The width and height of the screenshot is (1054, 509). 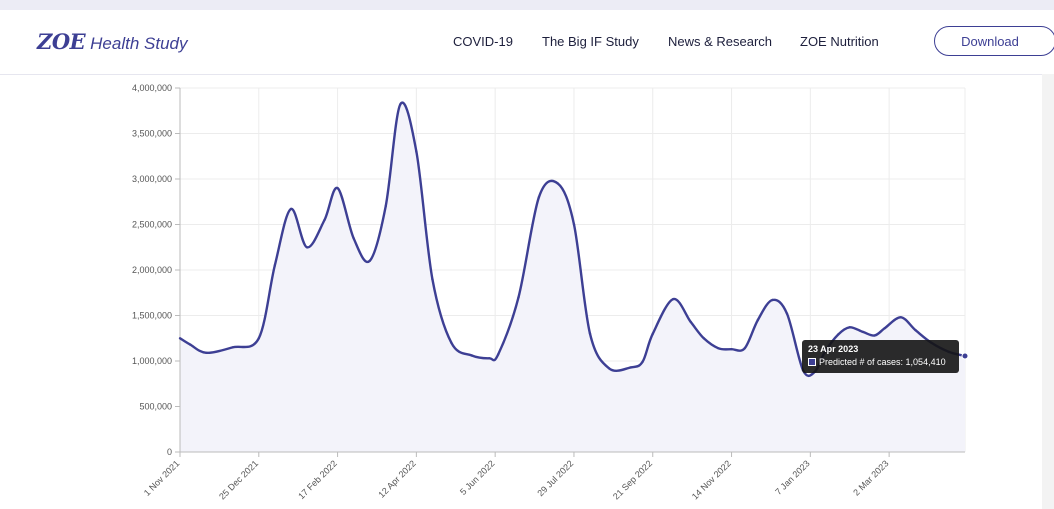 What do you see at coordinates (839, 41) in the screenshot?
I see `nav-zoe-nutrition: ZOE Nutrition` at bounding box center [839, 41].